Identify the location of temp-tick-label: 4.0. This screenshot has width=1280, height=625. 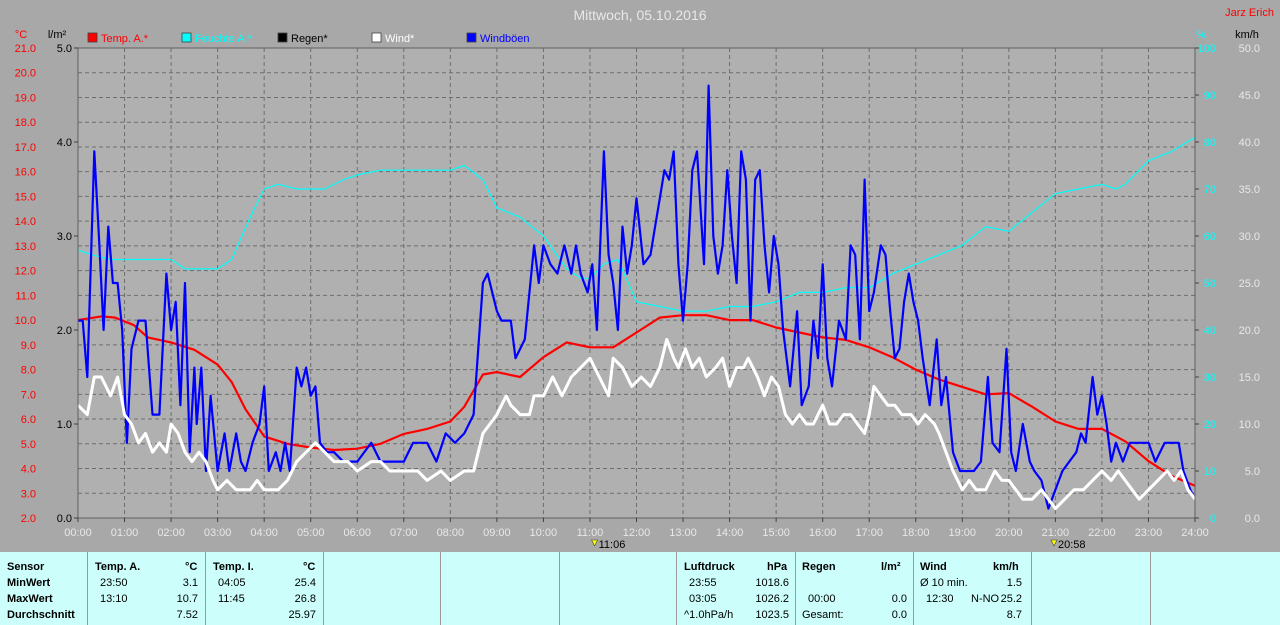
(28, 470).